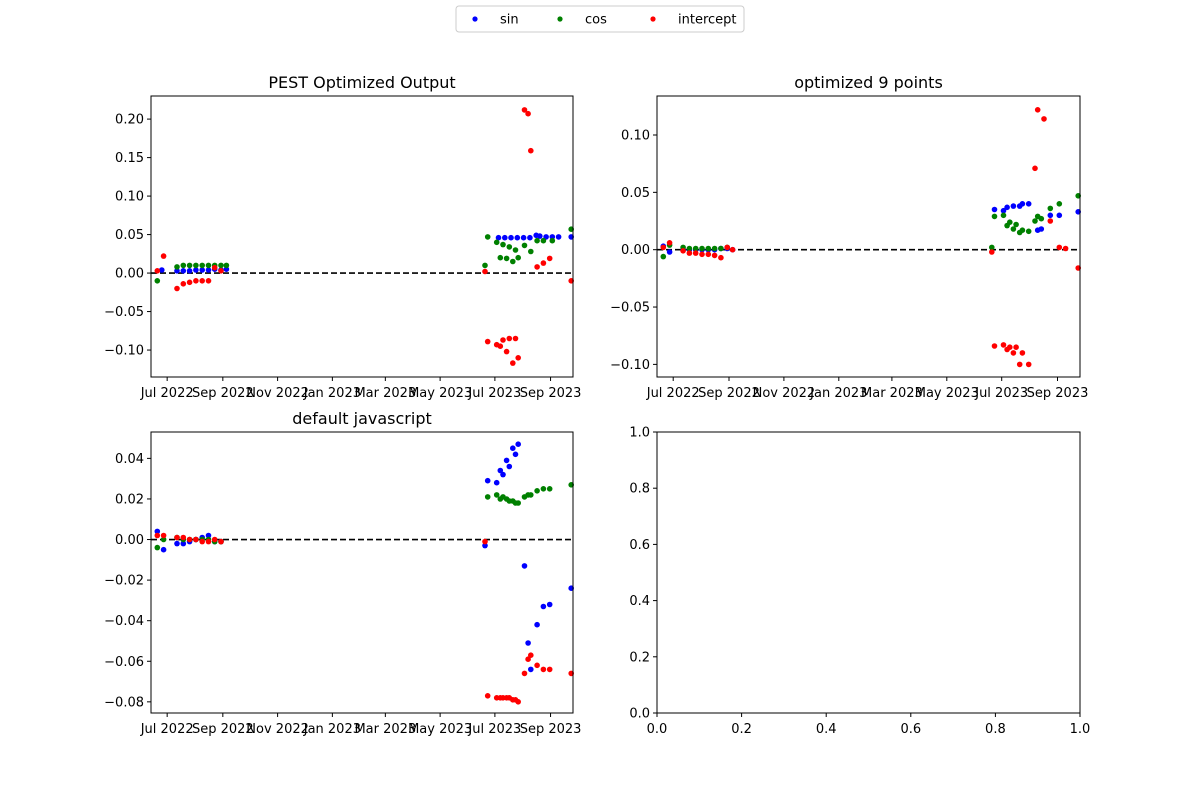 Image resolution: width=1200 pixels, height=800 pixels. Describe the element at coordinates (167, 393) in the screenshot. I see `x-tick-label: Jul 2022` at that location.